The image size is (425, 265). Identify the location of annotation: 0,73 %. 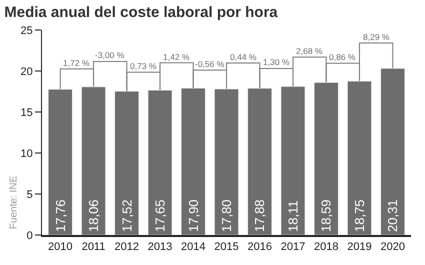
(143, 66).